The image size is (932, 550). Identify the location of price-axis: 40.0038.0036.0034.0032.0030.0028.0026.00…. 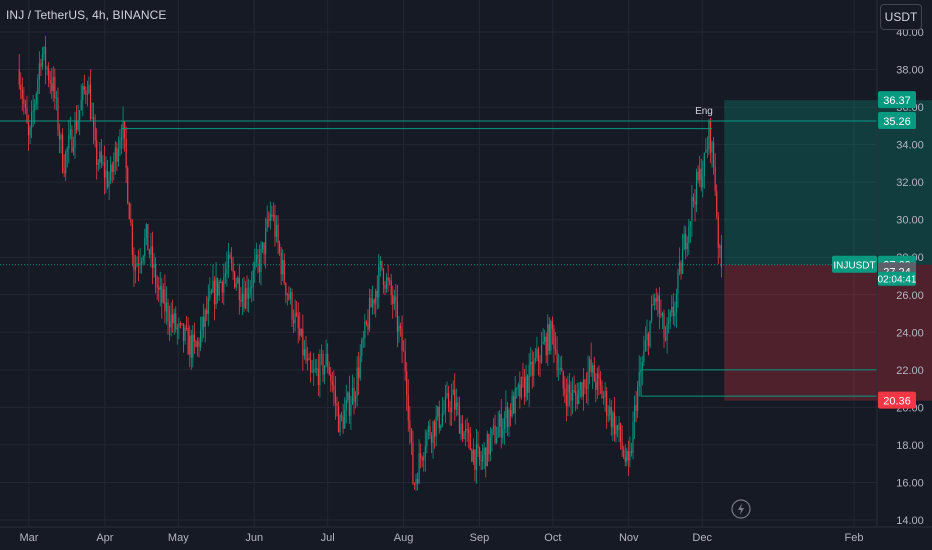
(910, 277).